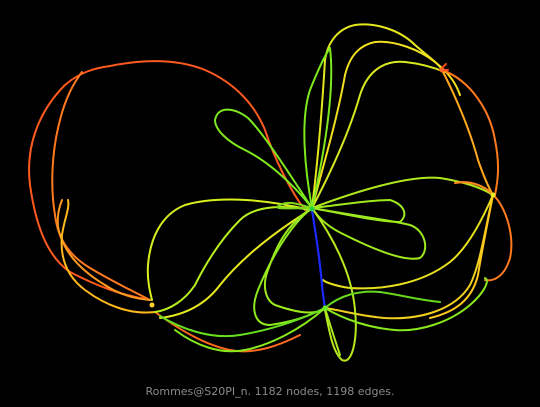 Image resolution: width=540 pixels, height=407 pixels. Describe the element at coordinates (334, 284) in the screenshot. I see `edge-petal-lower-right` at that location.